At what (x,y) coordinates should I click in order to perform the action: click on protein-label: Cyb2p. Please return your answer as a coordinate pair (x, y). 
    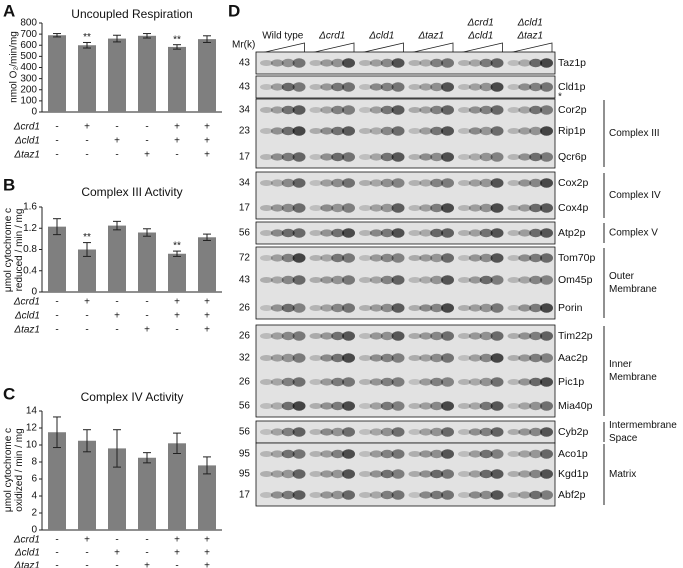
    Looking at the image, I should click on (573, 432).